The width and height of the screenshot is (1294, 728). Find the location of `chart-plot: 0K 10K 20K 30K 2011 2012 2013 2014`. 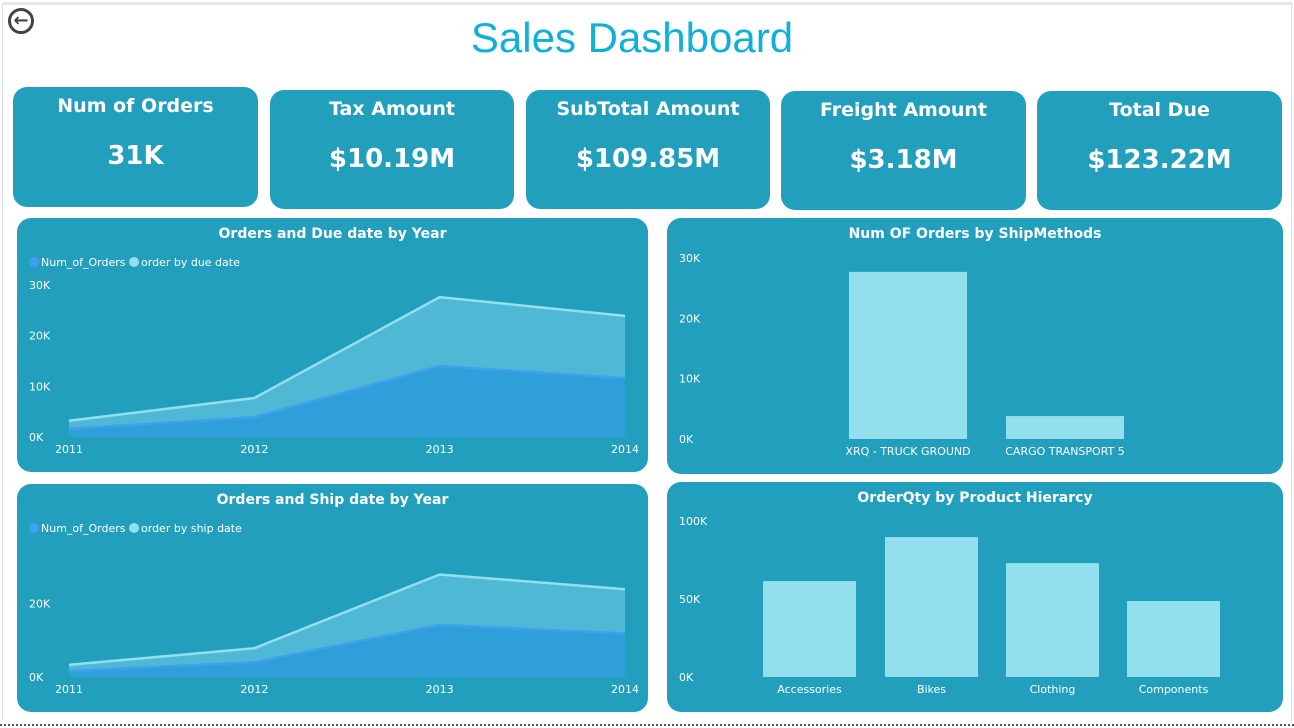

chart-plot: 0K 10K 20K 30K 2011 2012 2013 2014 is located at coordinates (334, 367).